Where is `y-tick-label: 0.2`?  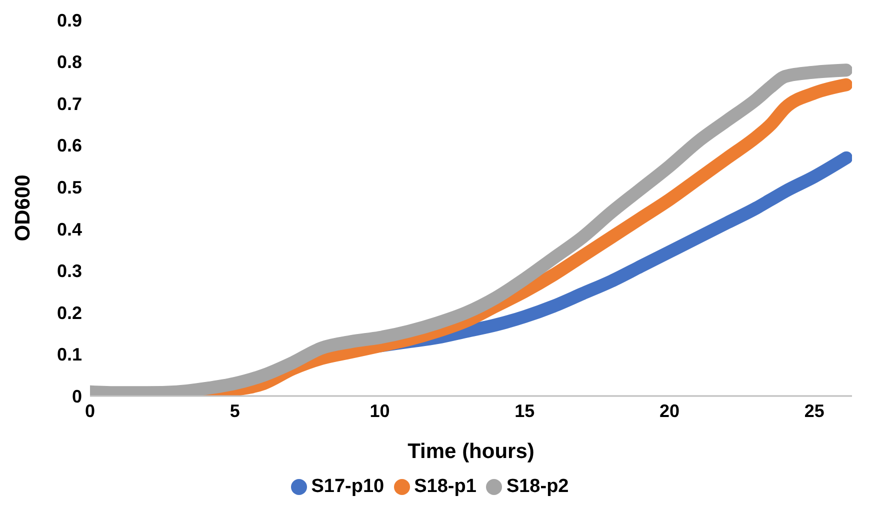 y-tick-label: 0.2 is located at coordinates (69, 312).